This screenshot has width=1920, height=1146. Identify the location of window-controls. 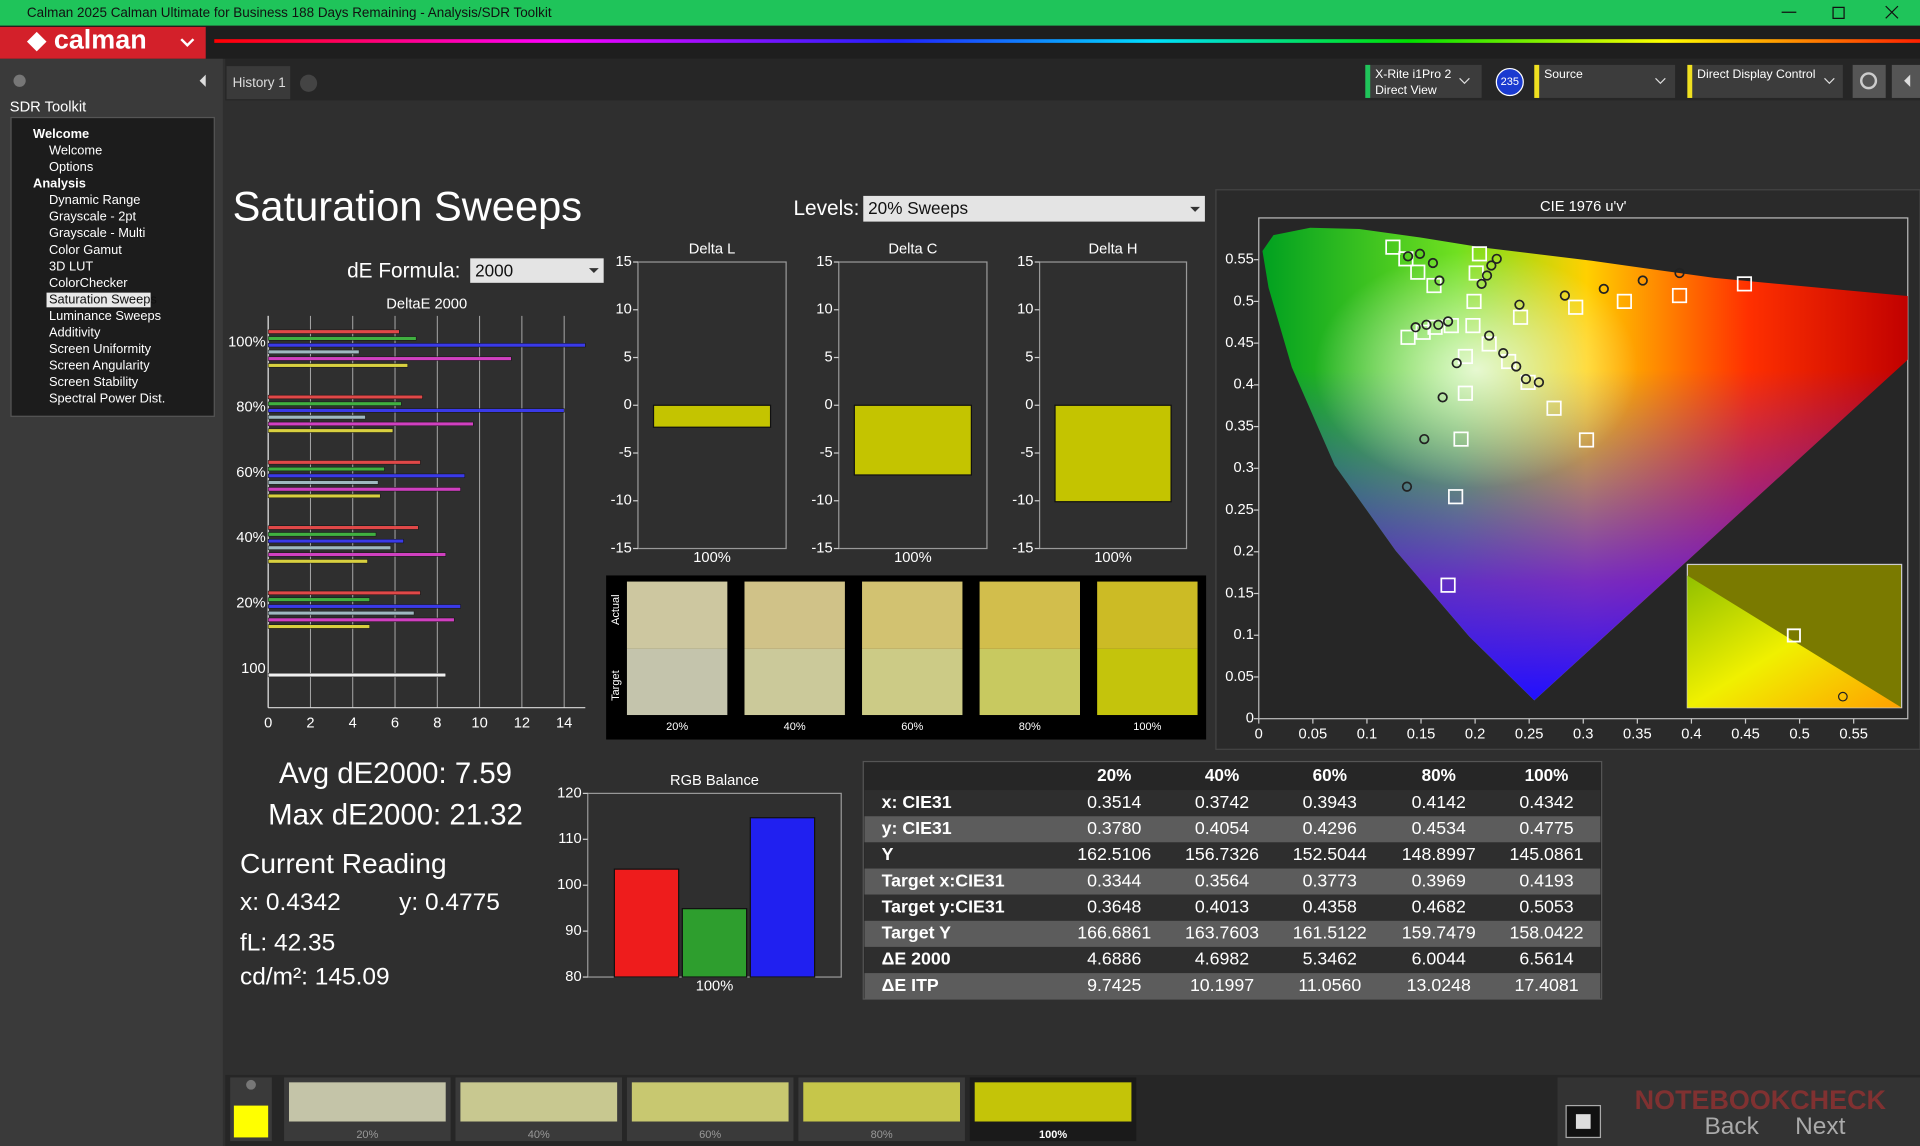
(1840, 12).